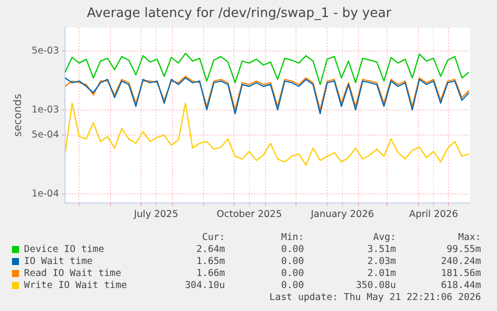  I want to click on text: 240.24m, so click(460, 262).